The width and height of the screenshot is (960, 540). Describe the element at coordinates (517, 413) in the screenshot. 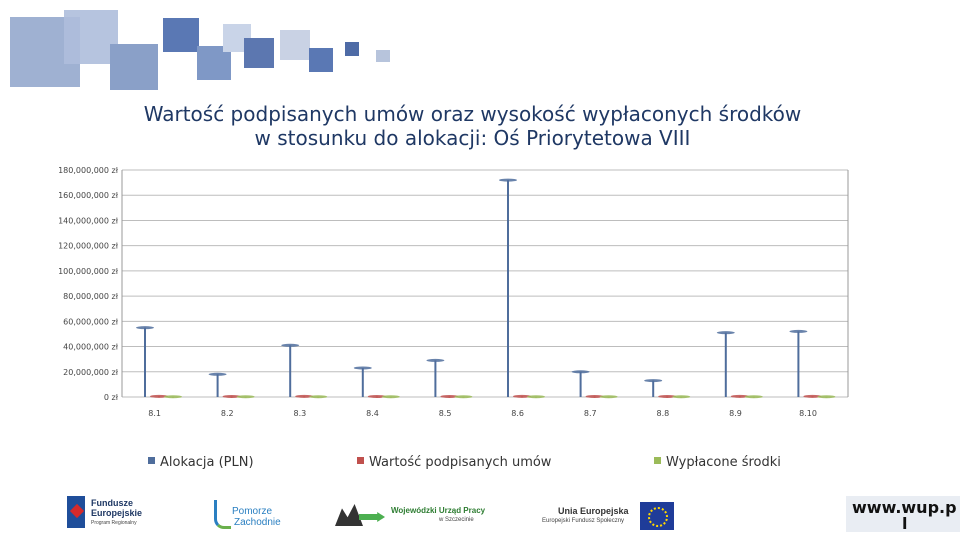

I see `x-tick-label: 8.6` at that location.